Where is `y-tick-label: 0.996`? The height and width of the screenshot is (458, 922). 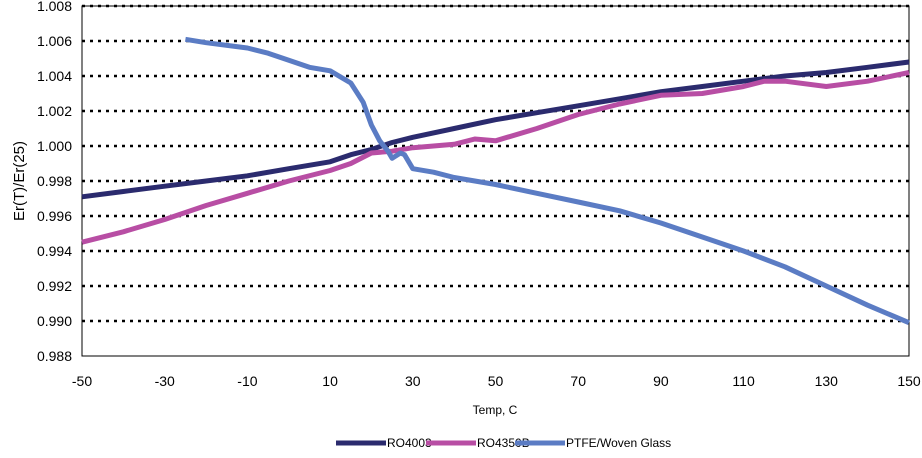
y-tick-label: 0.996 is located at coordinates (54, 216).